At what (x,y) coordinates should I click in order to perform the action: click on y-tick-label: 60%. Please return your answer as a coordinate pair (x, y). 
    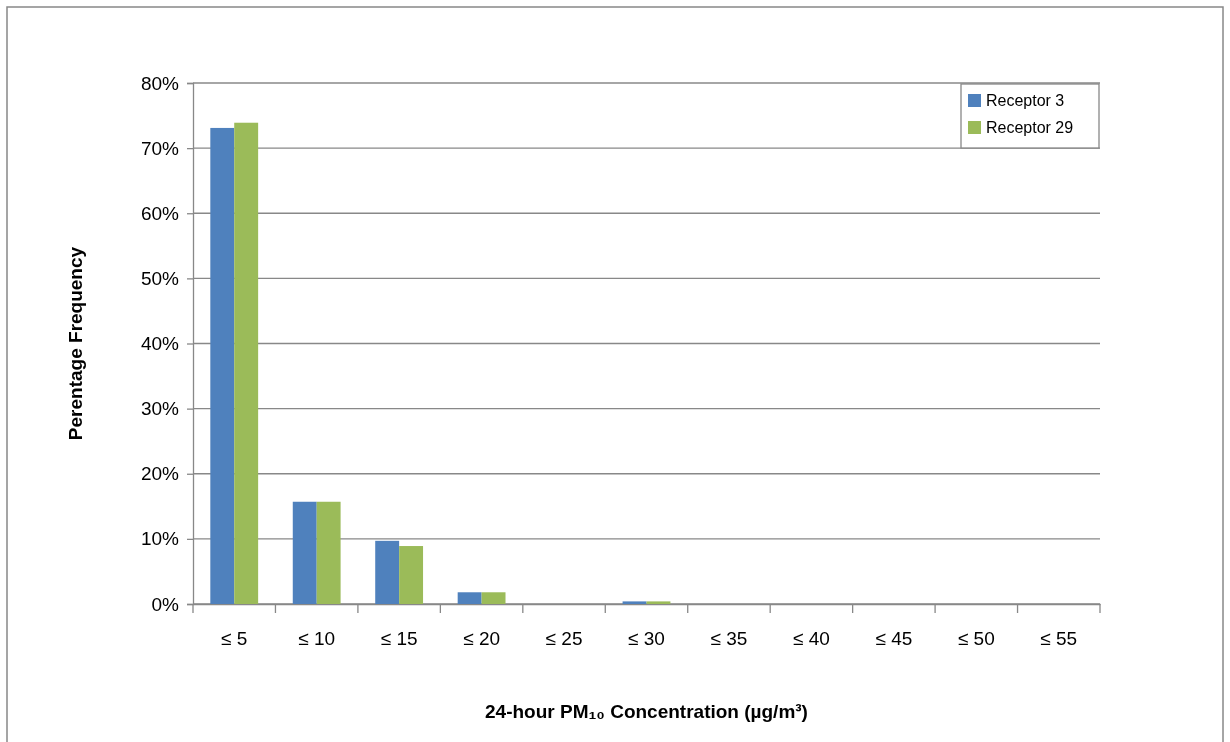
    Looking at the image, I should click on (160, 213).